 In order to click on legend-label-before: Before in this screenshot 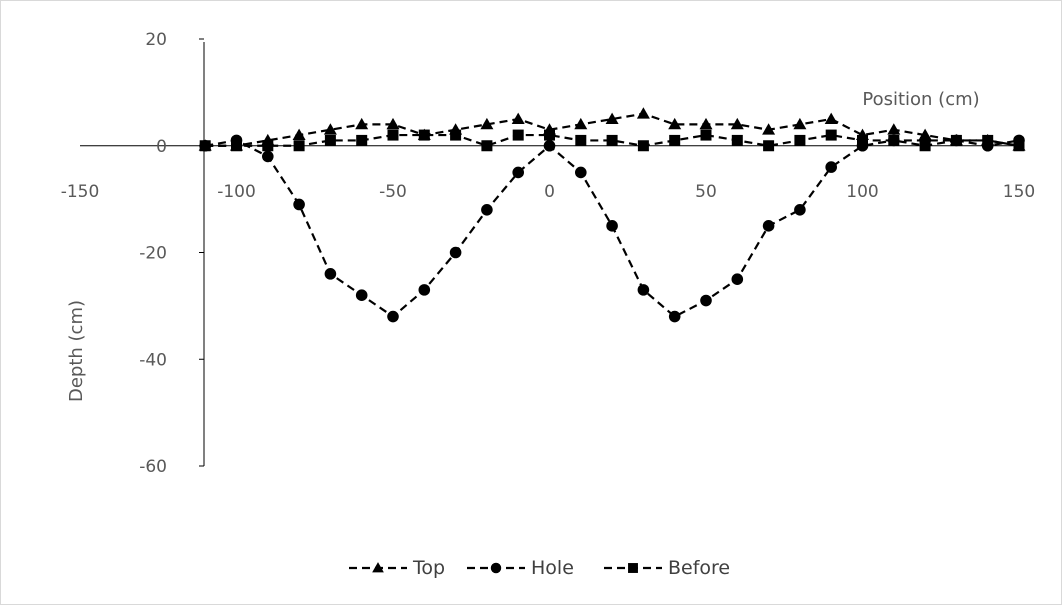, I will do `click(699, 568)`.